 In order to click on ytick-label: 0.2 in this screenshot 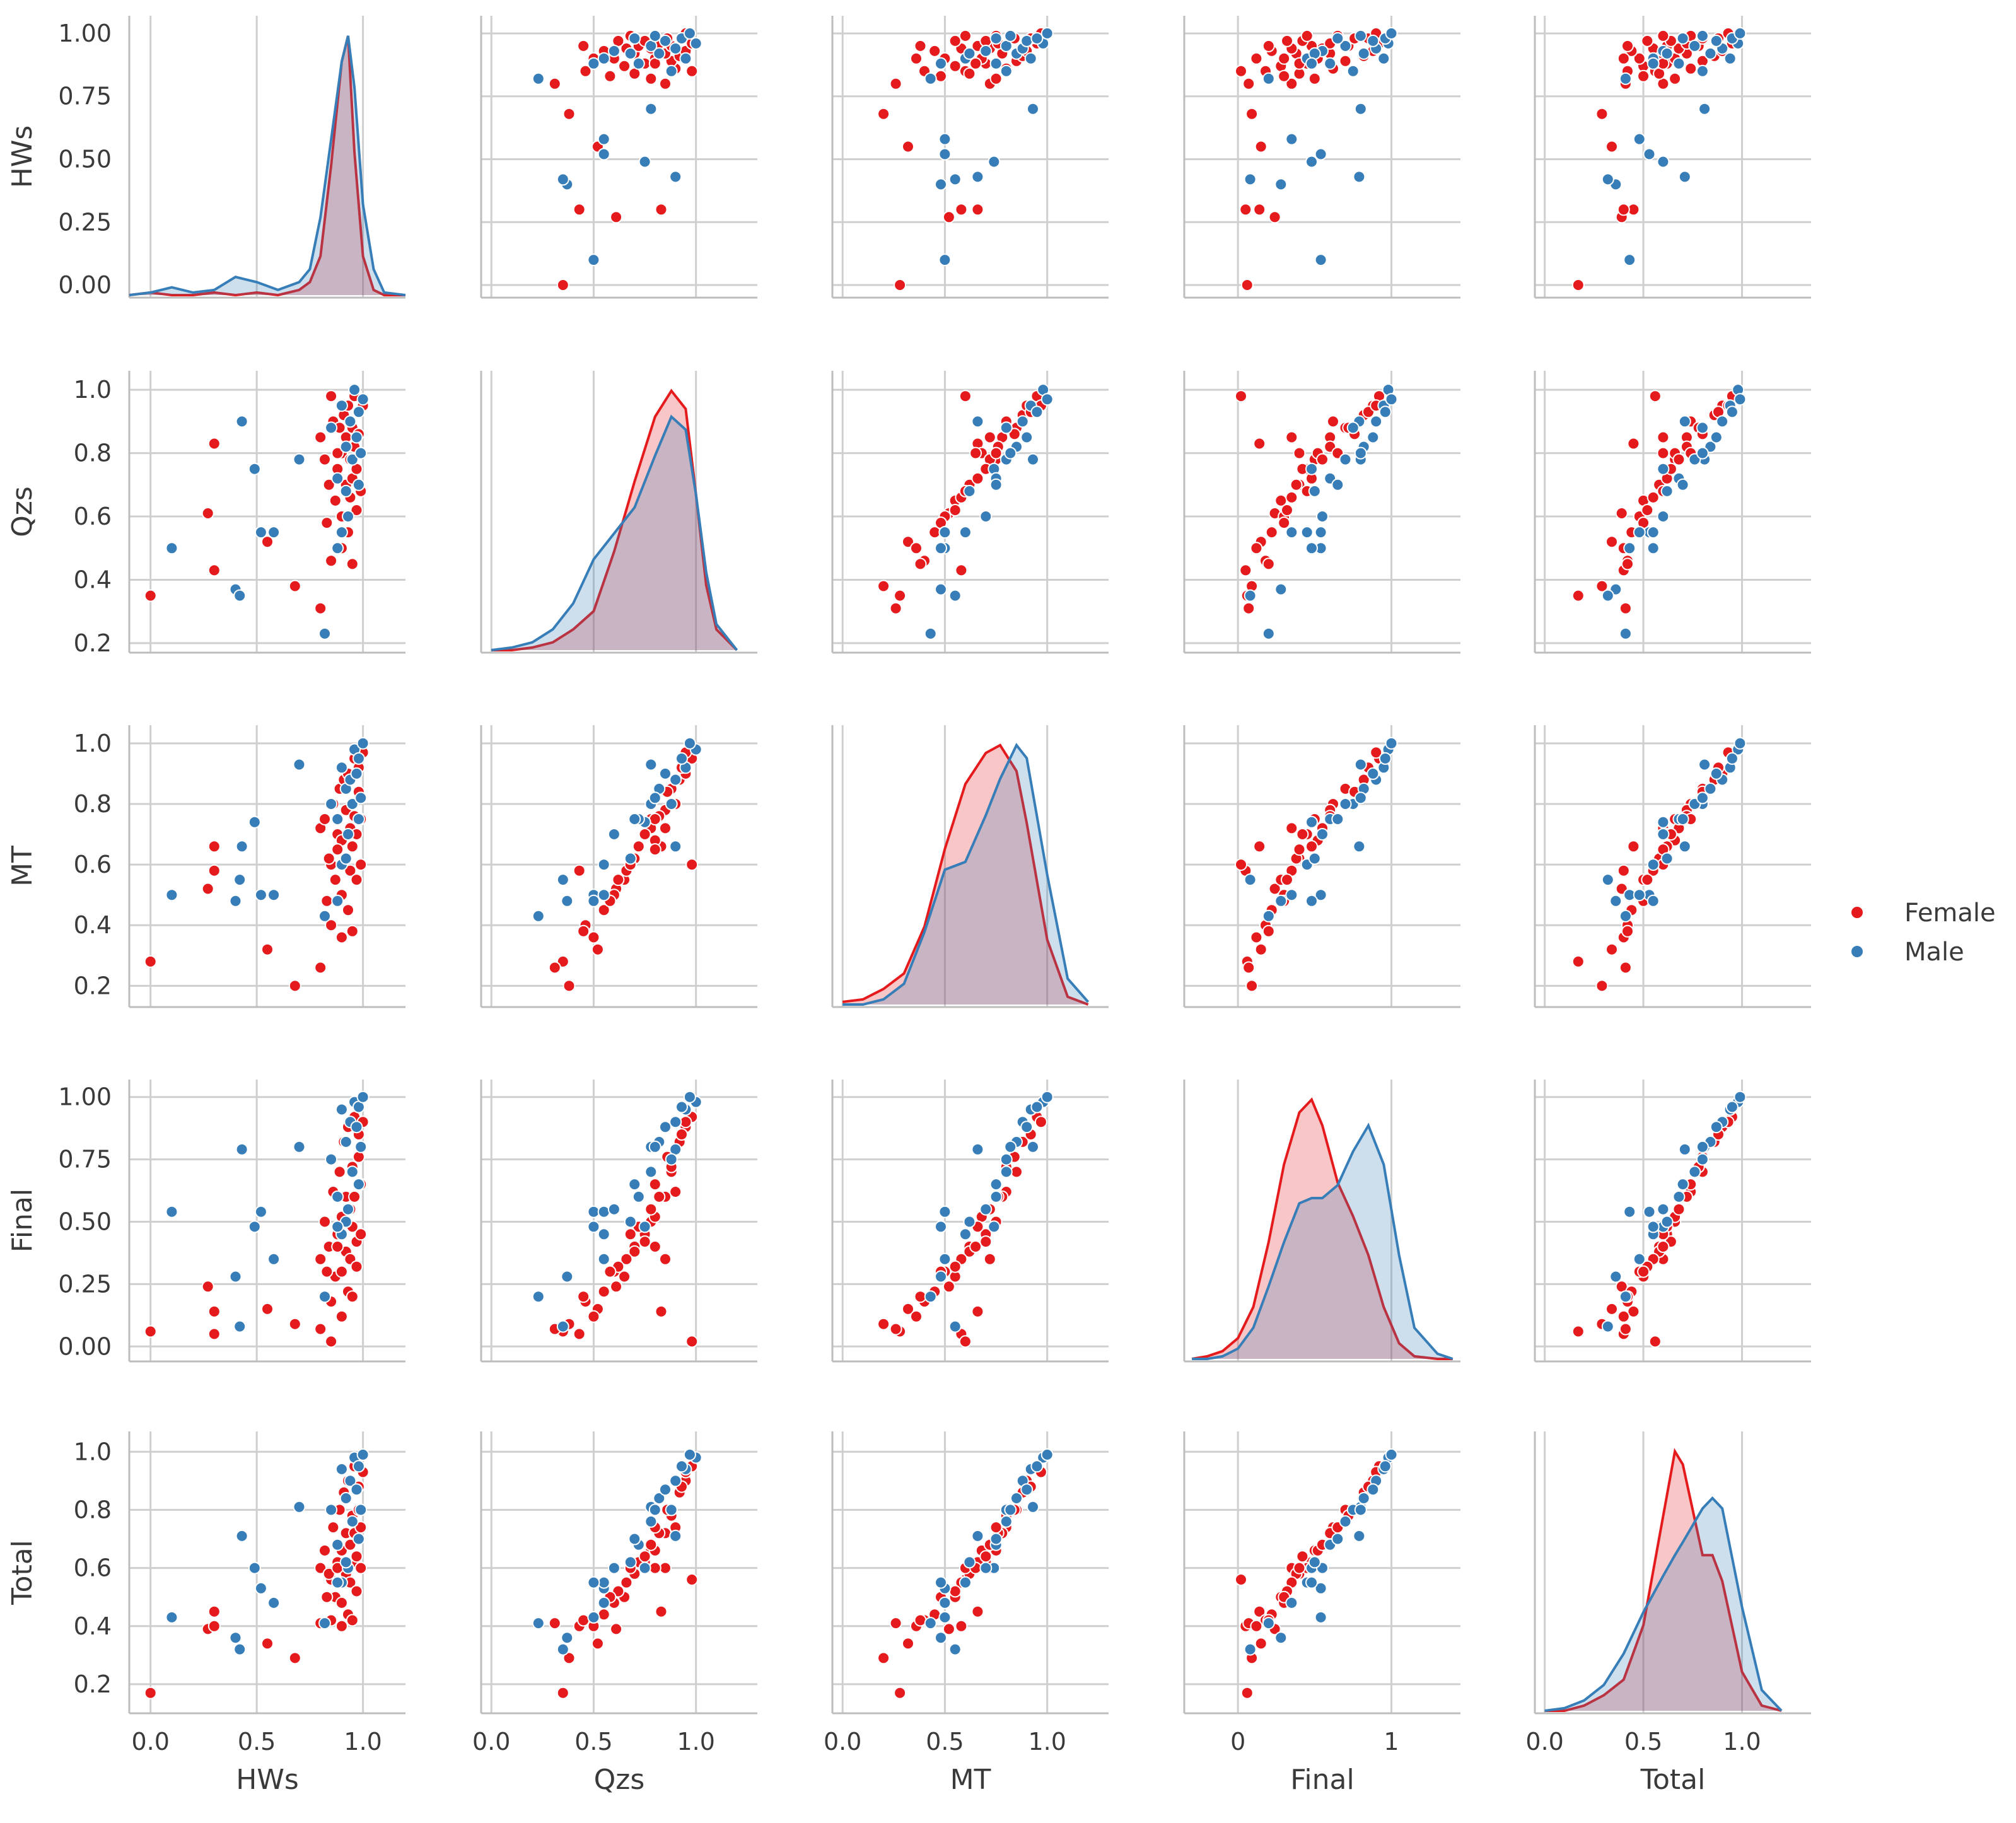, I will do `click(93, 985)`.